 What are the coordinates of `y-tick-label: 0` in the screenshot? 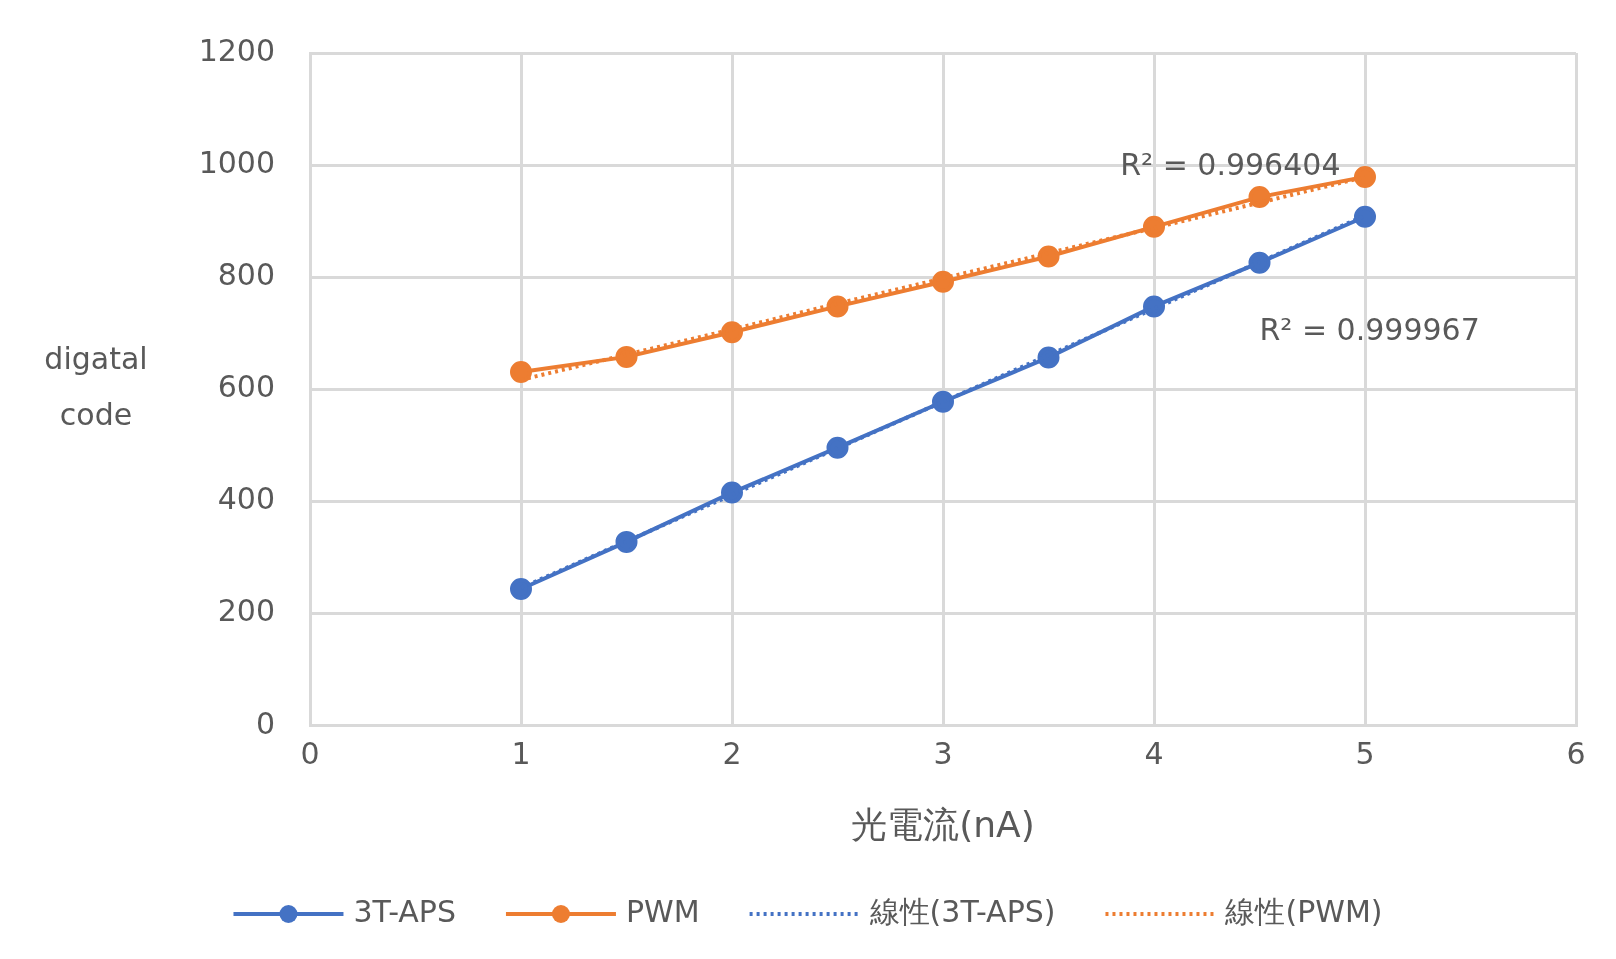 It's located at (265, 723).